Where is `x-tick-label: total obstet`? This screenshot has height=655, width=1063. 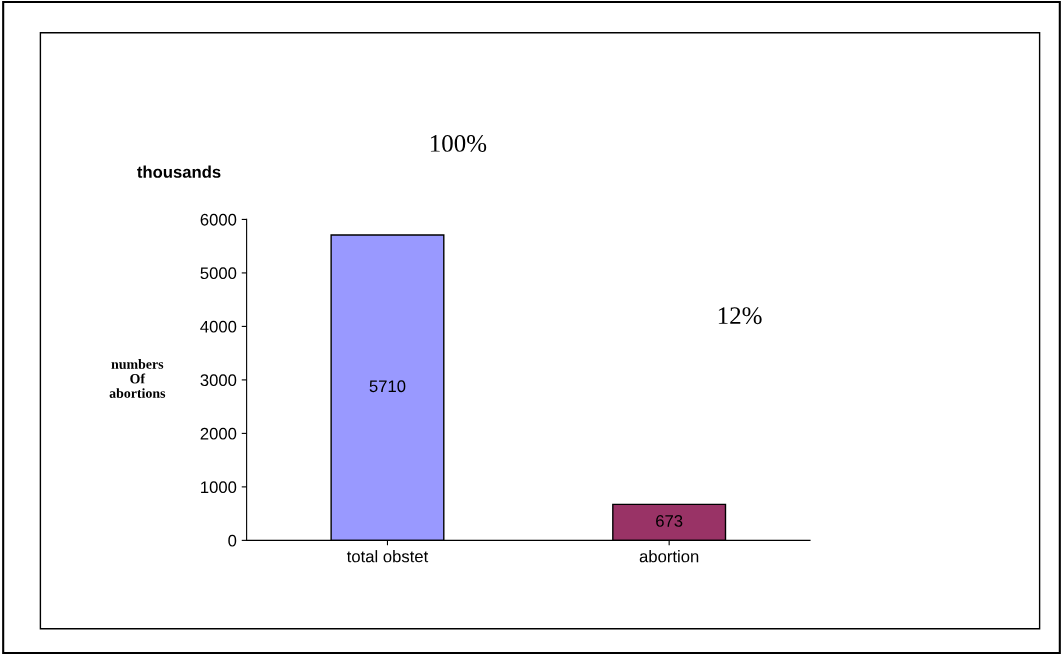 x-tick-label: total obstet is located at coordinates (387, 556).